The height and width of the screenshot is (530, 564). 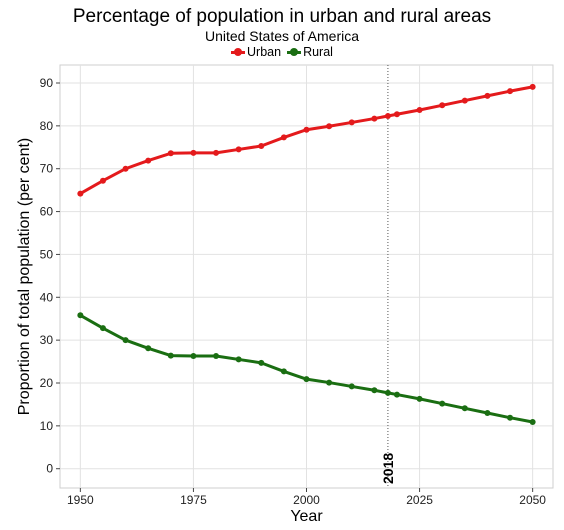 I want to click on tick-label-x: 2050, so click(x=532, y=500).